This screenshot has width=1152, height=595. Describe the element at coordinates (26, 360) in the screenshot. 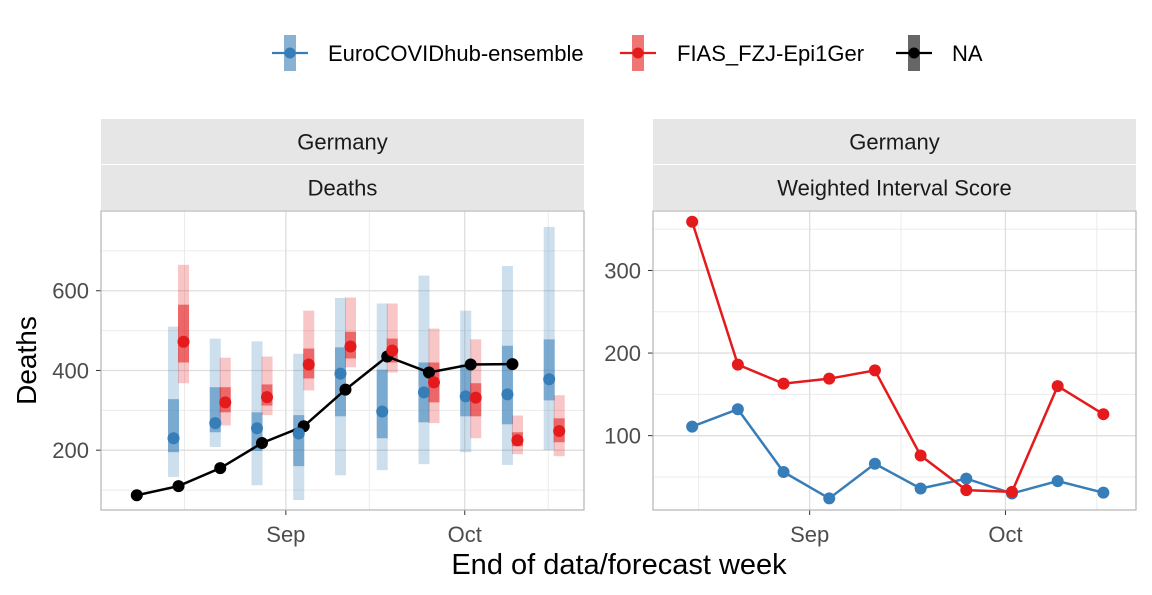

I see `y-axis-title: Deaths` at that location.